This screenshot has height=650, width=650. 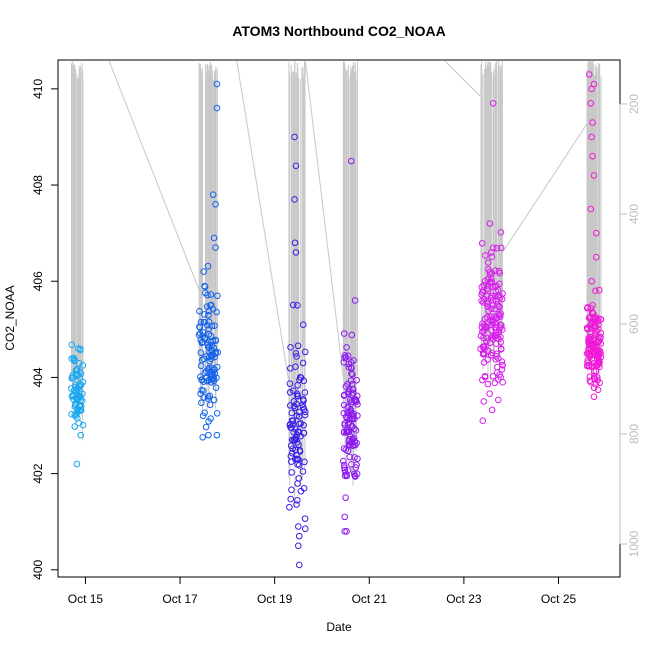 What do you see at coordinates (634, 324) in the screenshot?
I see `right-tick-label: 600` at bounding box center [634, 324].